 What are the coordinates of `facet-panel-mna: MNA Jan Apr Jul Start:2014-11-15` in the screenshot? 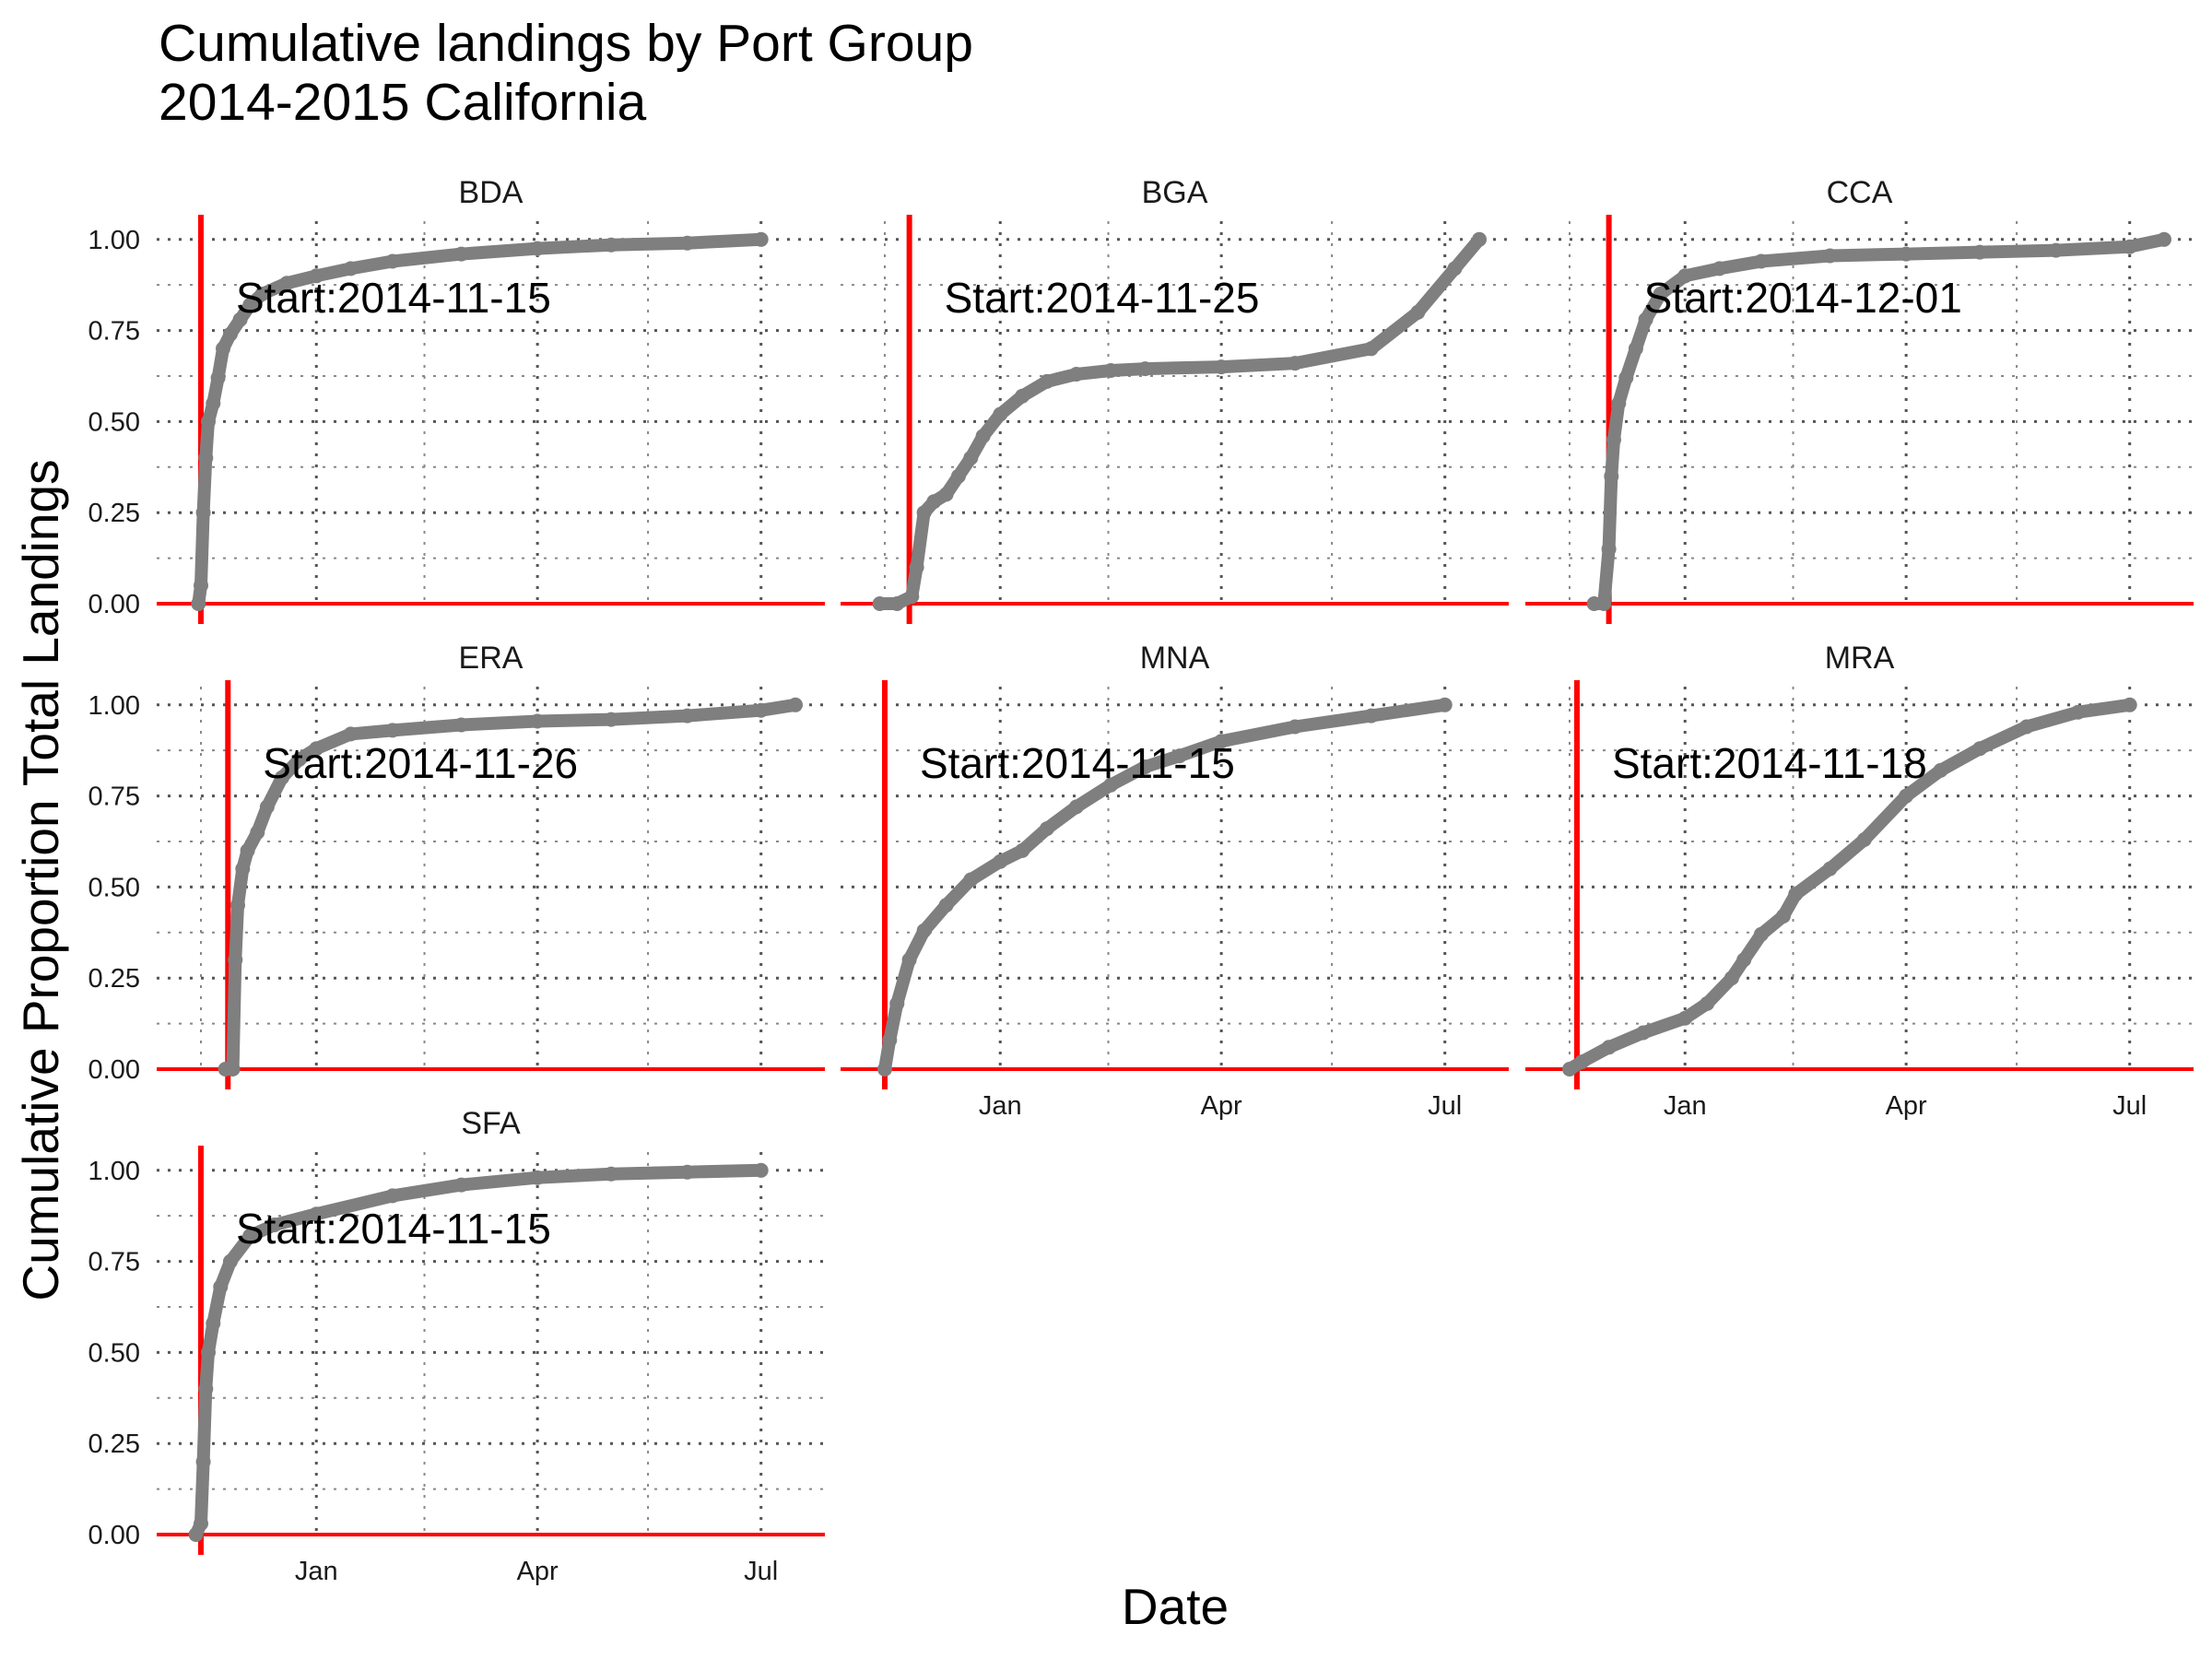 It's located at (1175, 881).